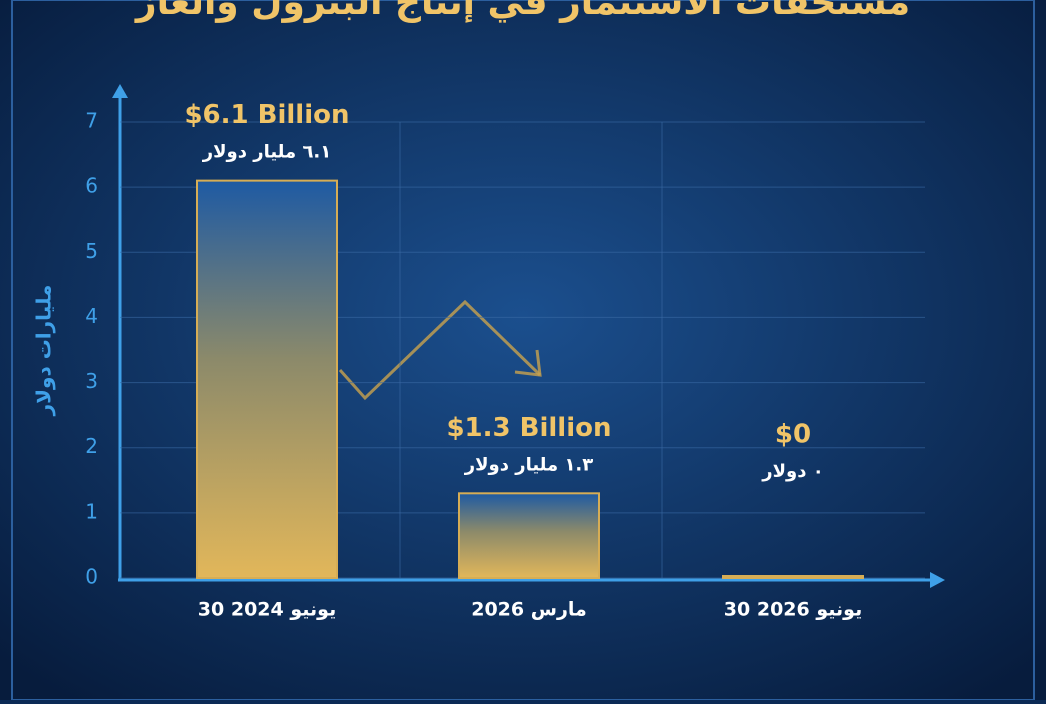 The height and width of the screenshot is (704, 1046). I want to click on value-label-local: ٦.١ مليار دولار, so click(267, 152).